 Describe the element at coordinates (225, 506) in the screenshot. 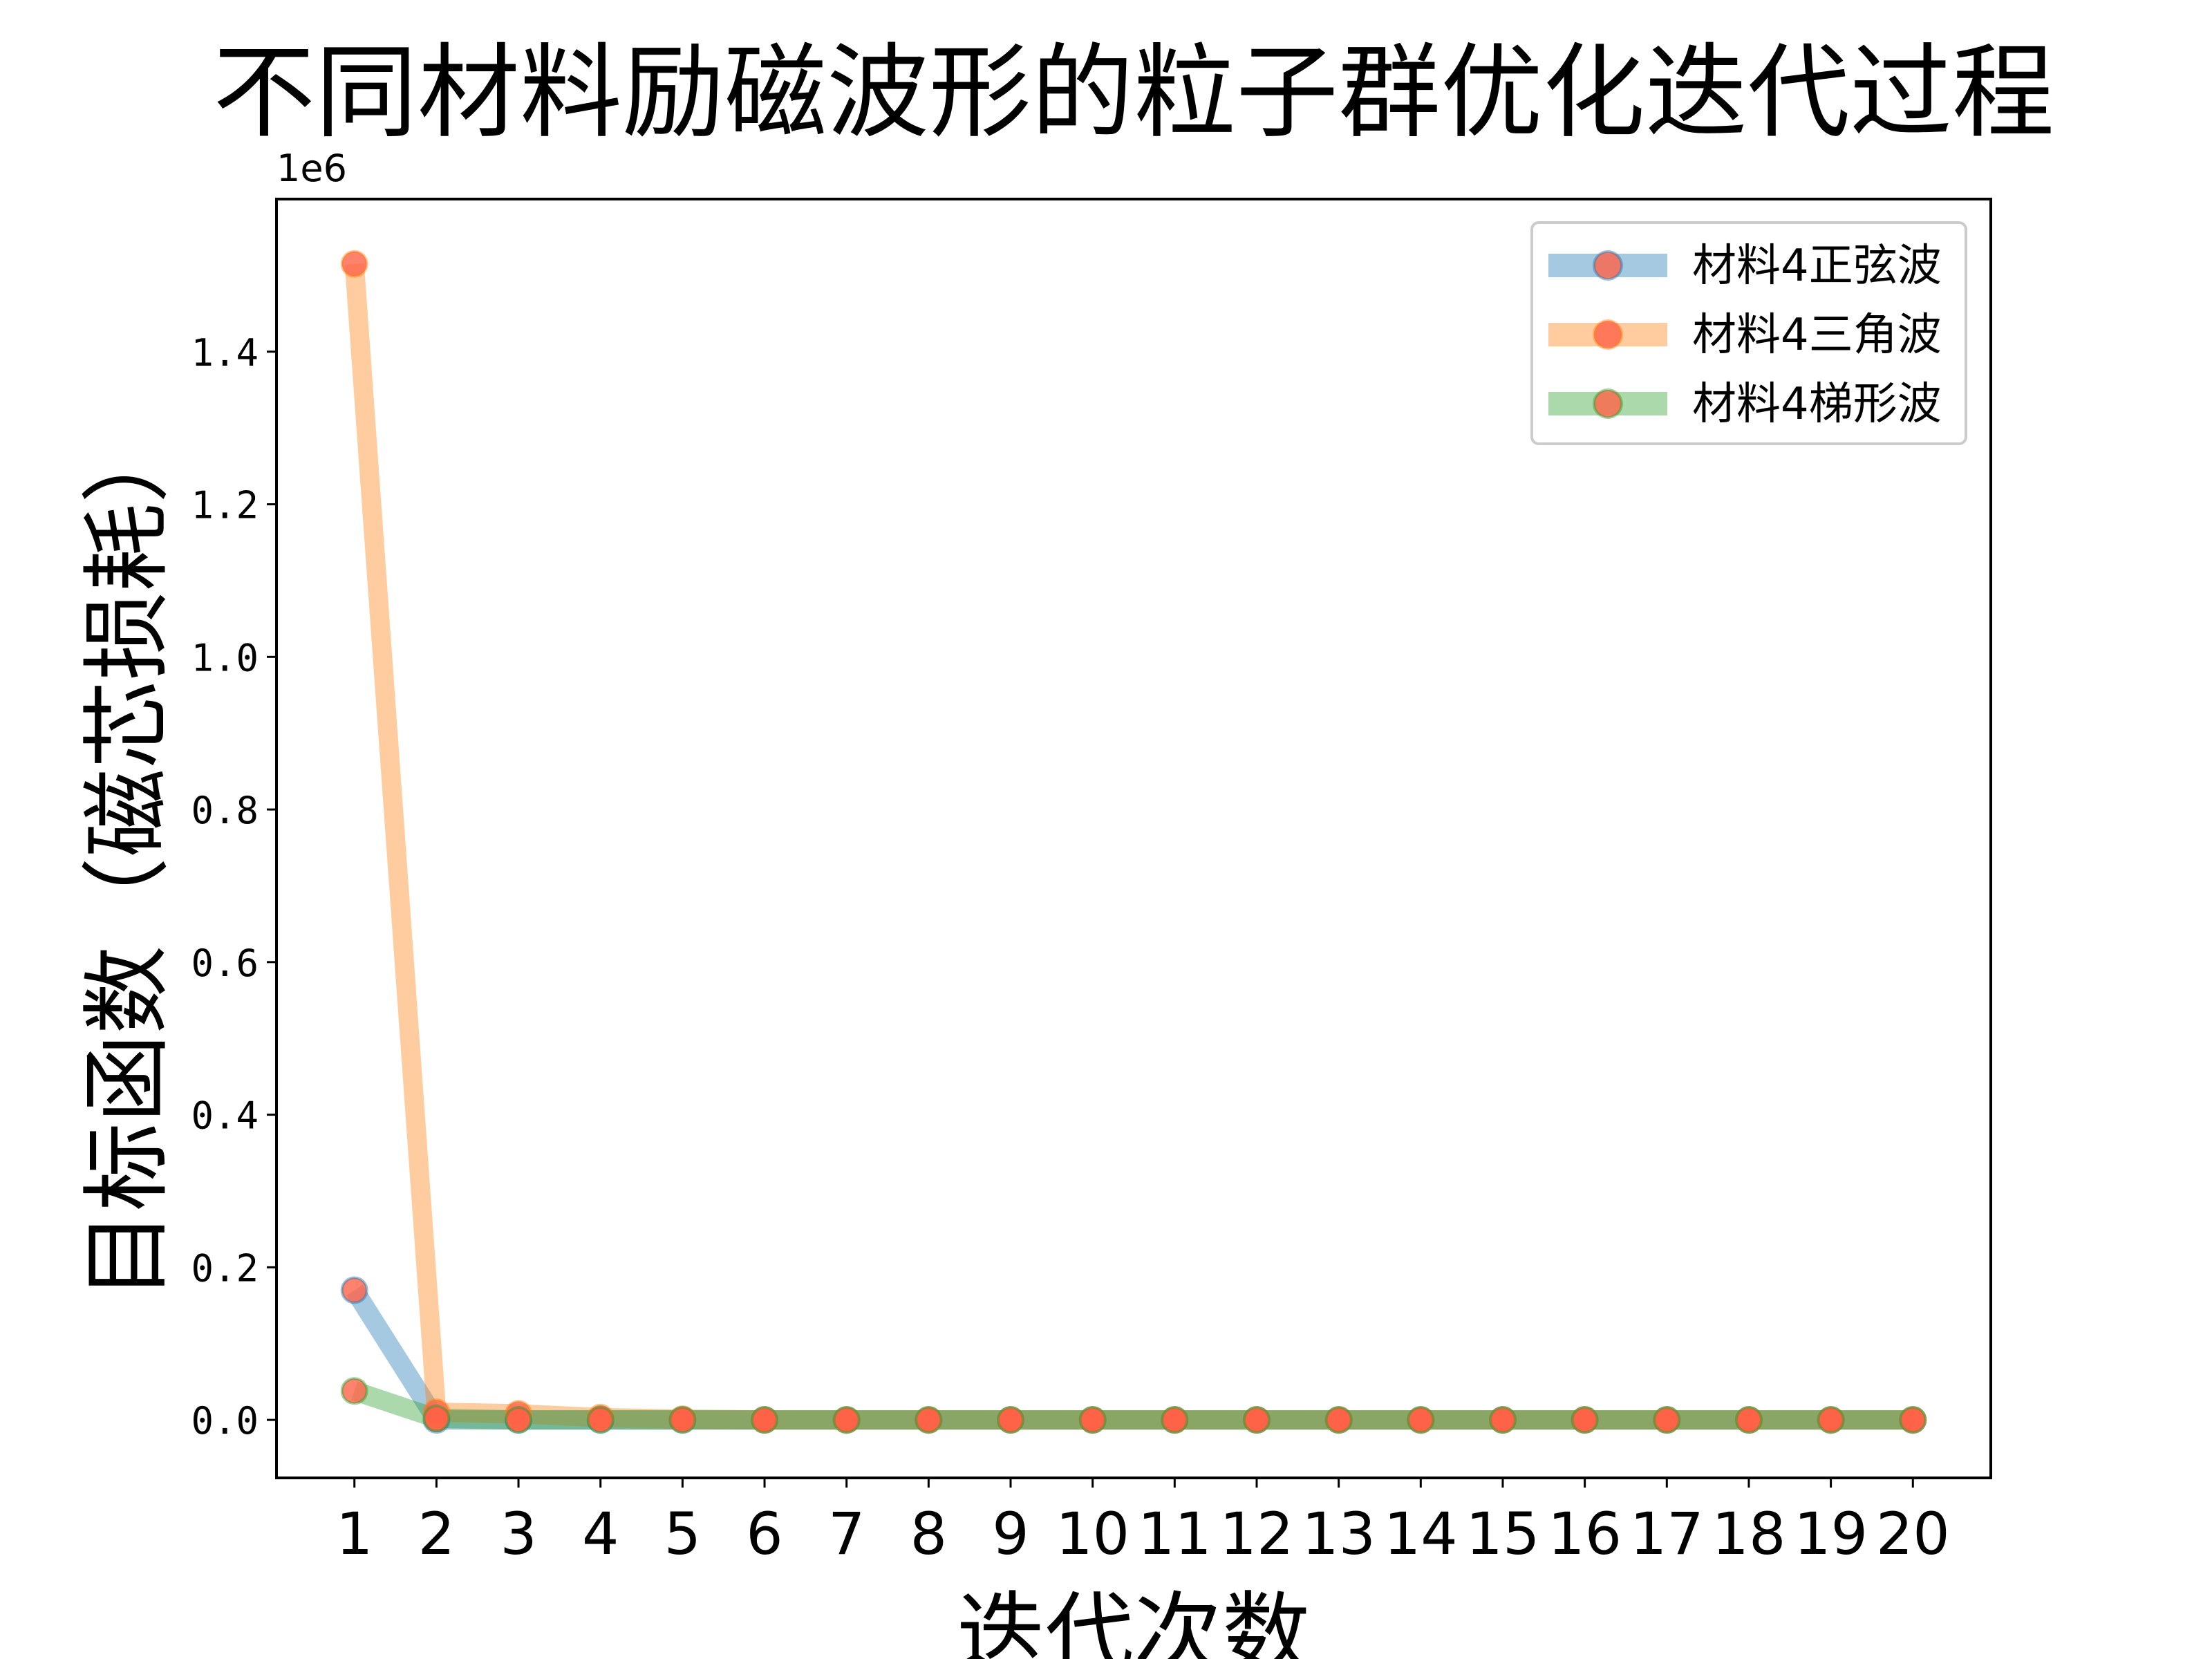

I see `y-tick-label: 1.2` at that location.